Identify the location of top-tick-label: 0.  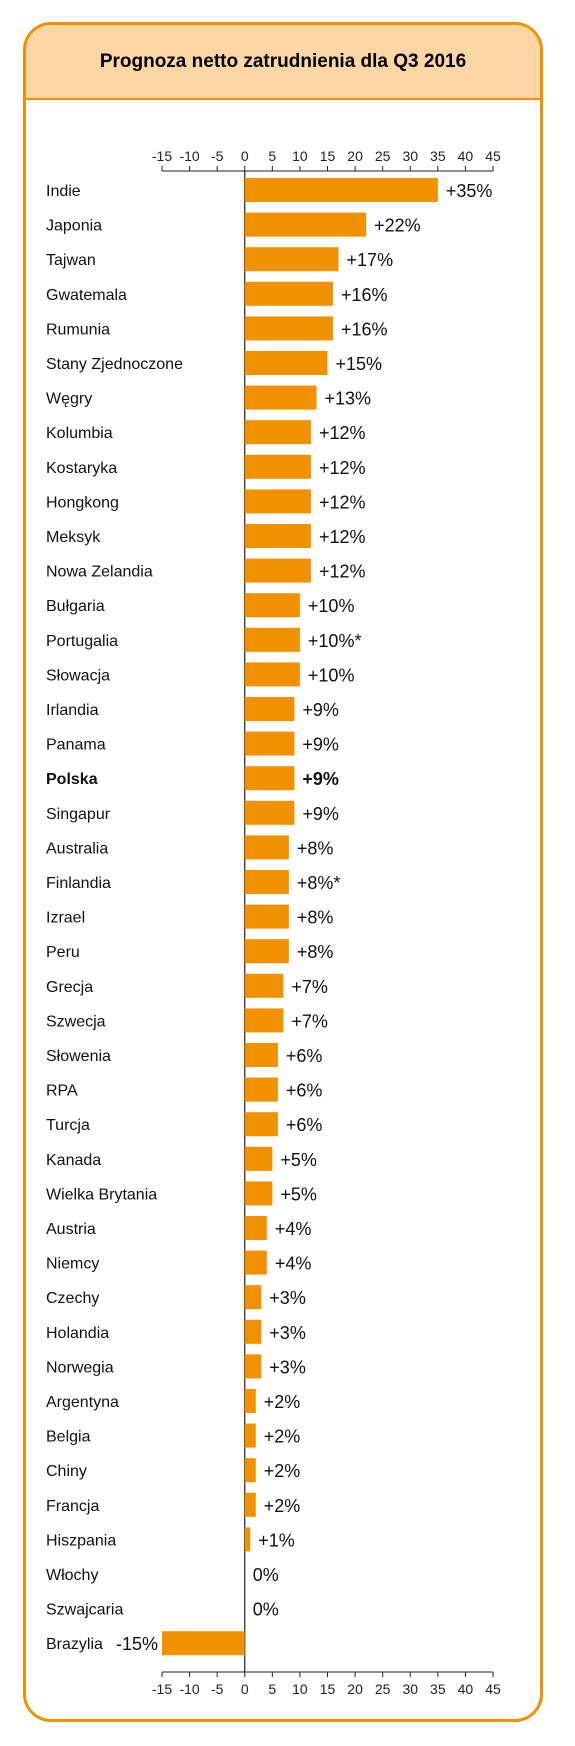
(245, 156).